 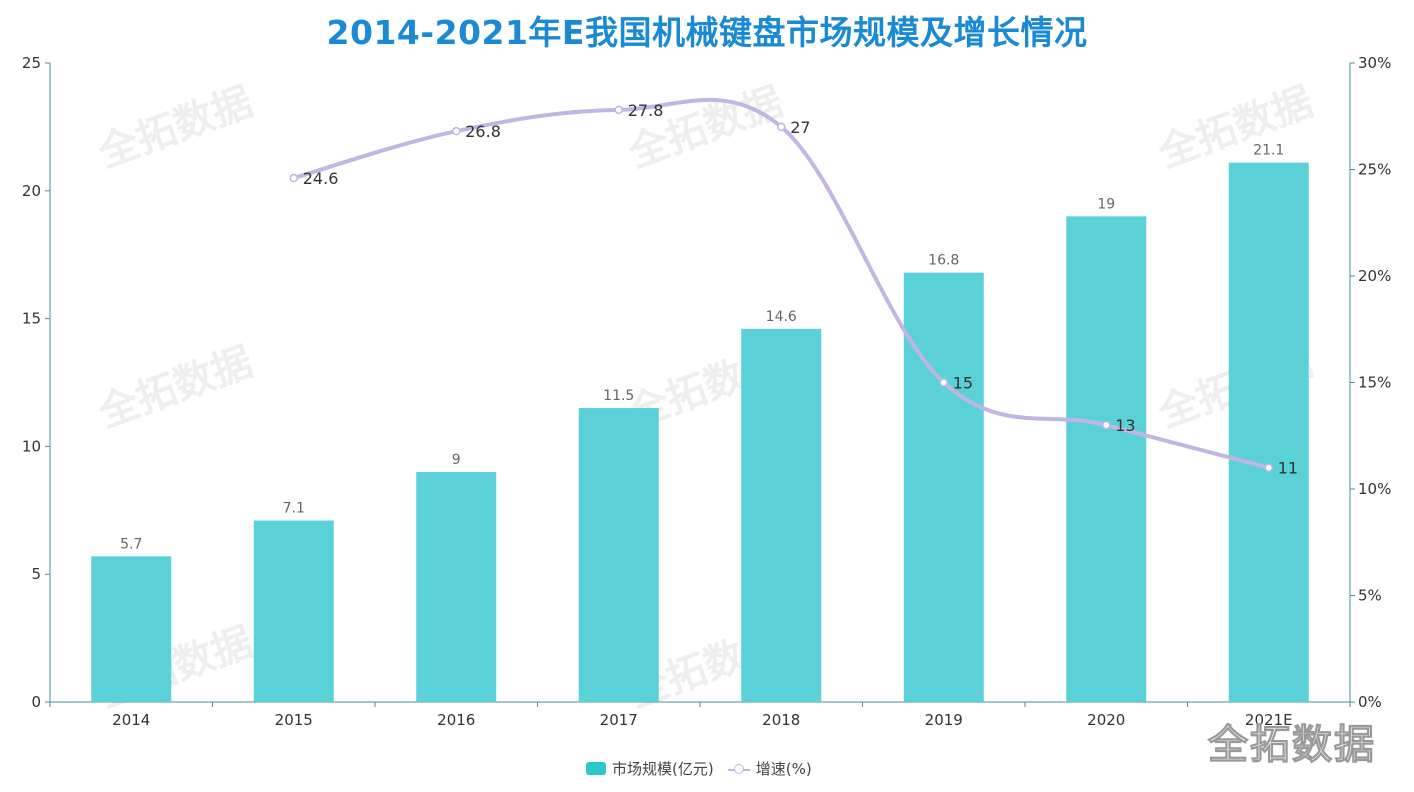 I want to click on x-tick-label: 2017, so click(x=619, y=720).